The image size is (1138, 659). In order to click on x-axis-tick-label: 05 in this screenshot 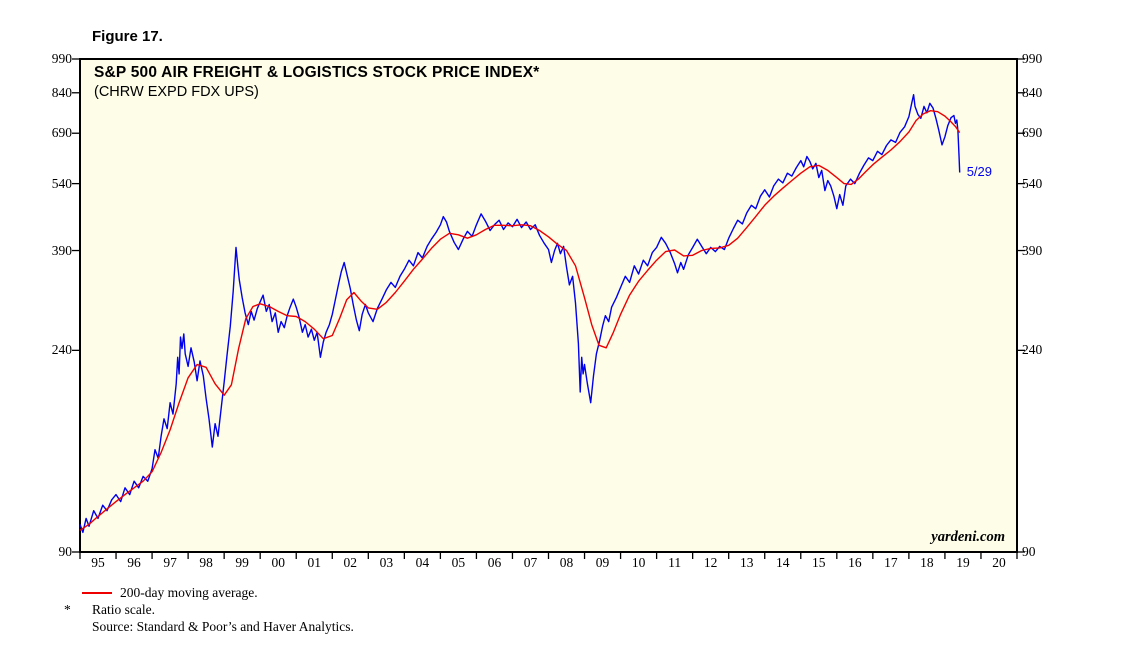, I will do `click(458, 562)`.